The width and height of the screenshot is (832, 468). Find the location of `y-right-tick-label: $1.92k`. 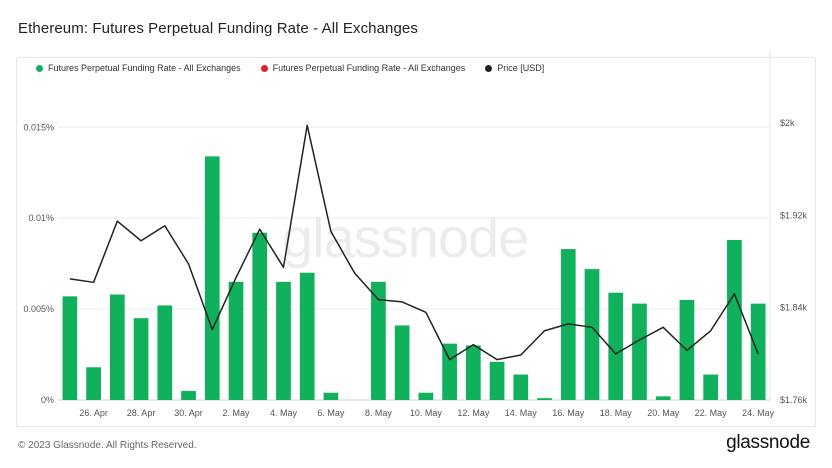

y-right-tick-label: $1.92k is located at coordinates (794, 215).